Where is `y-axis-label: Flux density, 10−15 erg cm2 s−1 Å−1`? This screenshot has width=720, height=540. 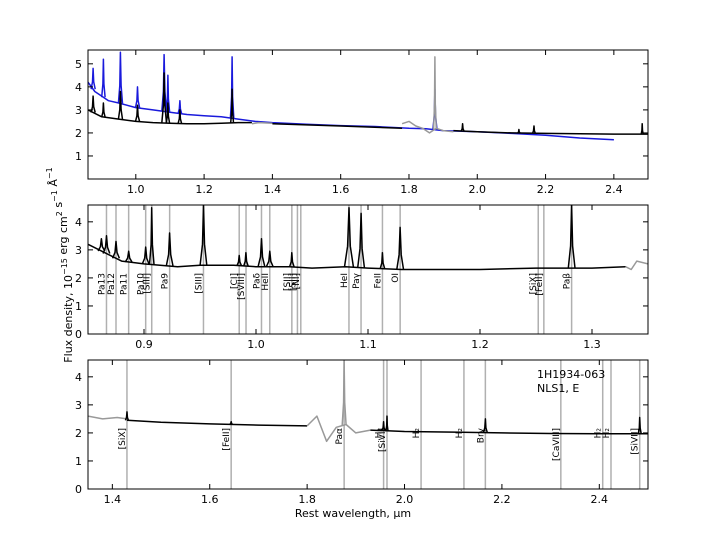 y-axis-label: Flux density, 10−15 erg cm2 s−1 Å−1 is located at coordinates (60, 264).